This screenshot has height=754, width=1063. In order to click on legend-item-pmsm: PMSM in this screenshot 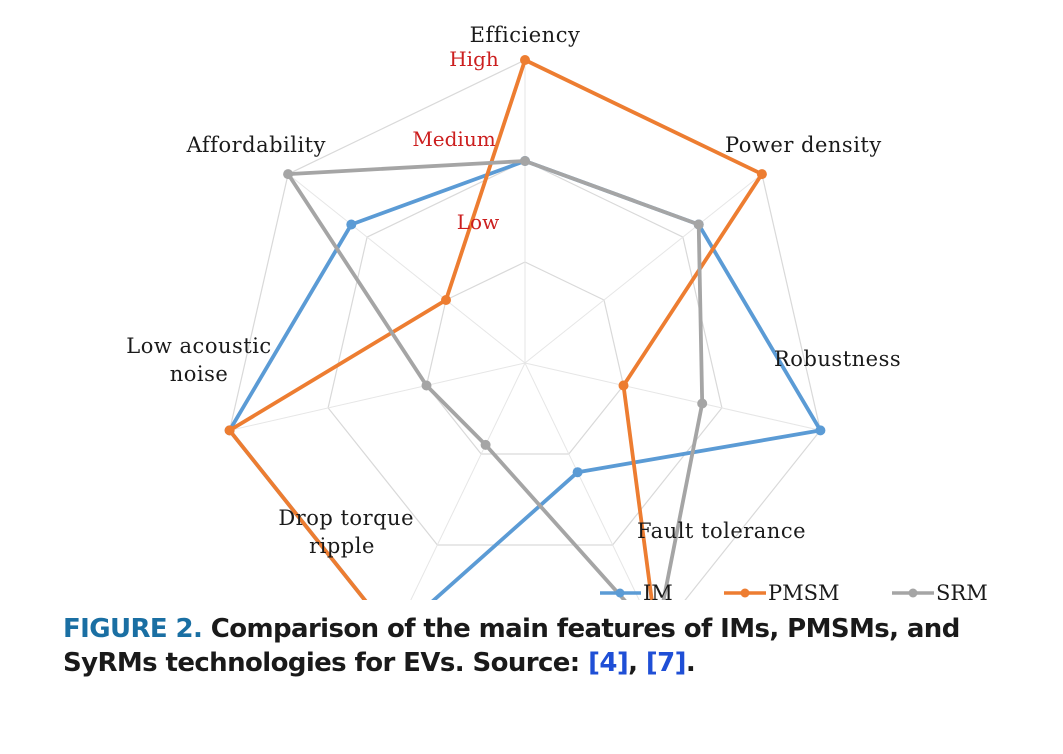, I will do `click(782, 590)`.